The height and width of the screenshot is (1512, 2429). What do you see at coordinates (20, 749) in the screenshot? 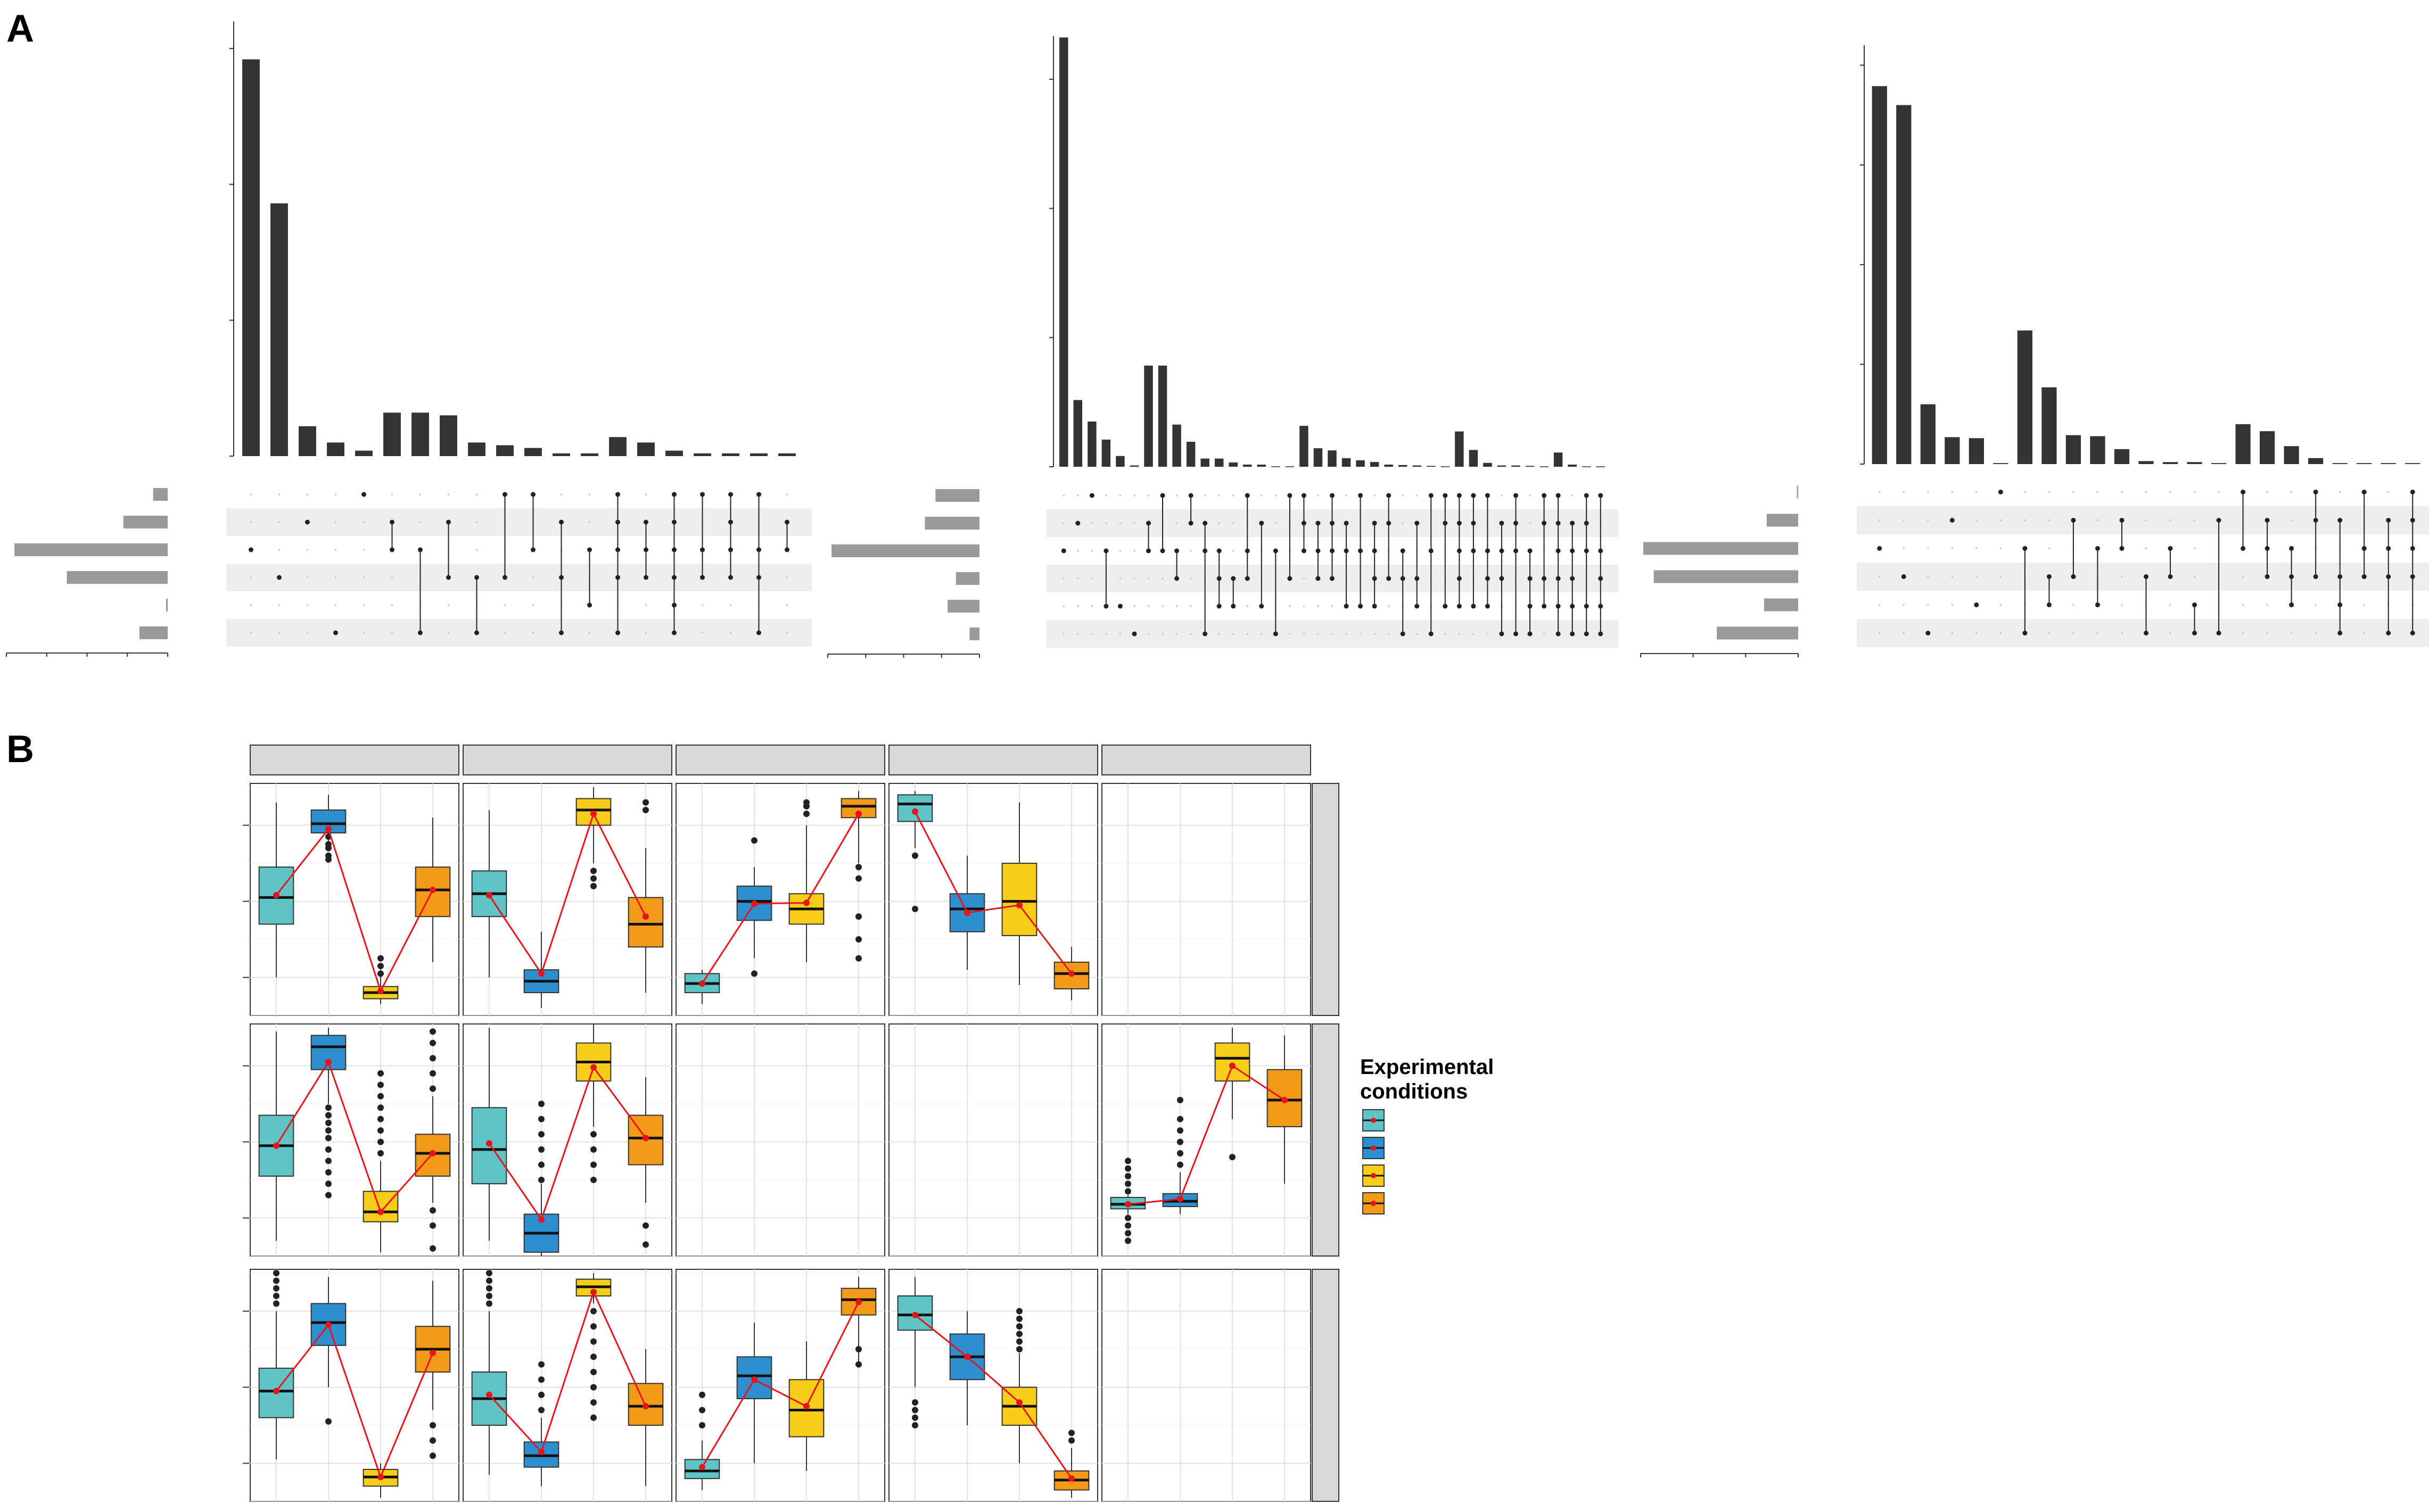
I see `panel-label-b: B` at bounding box center [20, 749].